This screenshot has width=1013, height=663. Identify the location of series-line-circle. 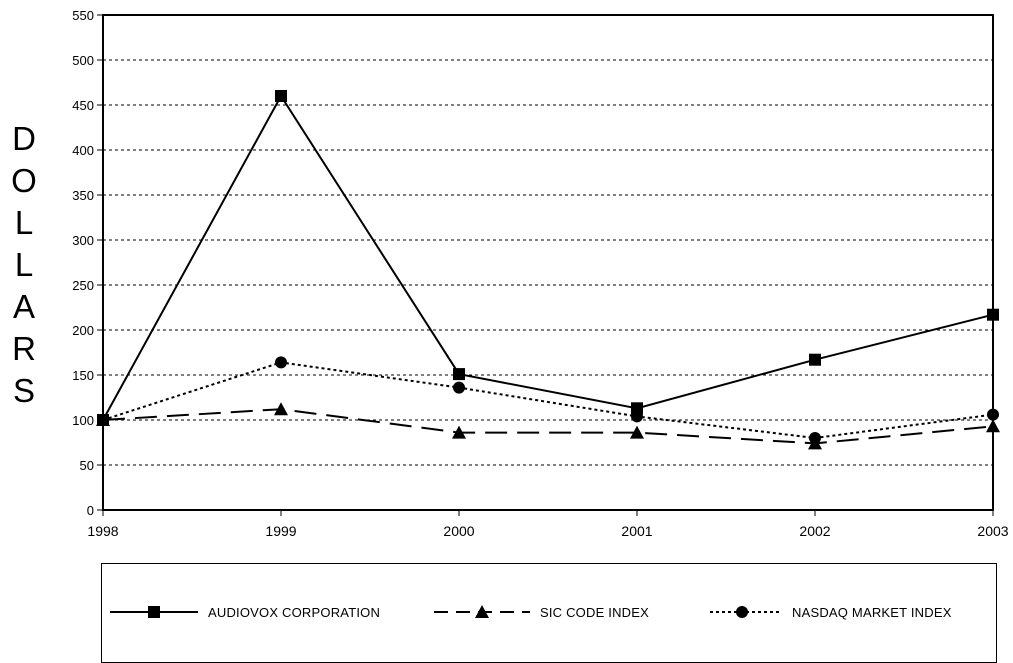
(548, 400).